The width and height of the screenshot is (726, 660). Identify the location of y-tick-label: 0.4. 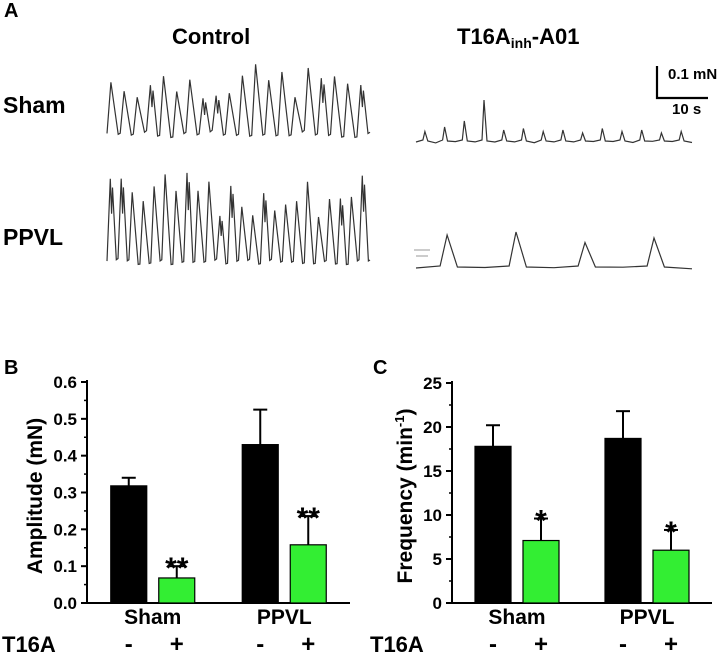
(65, 456).